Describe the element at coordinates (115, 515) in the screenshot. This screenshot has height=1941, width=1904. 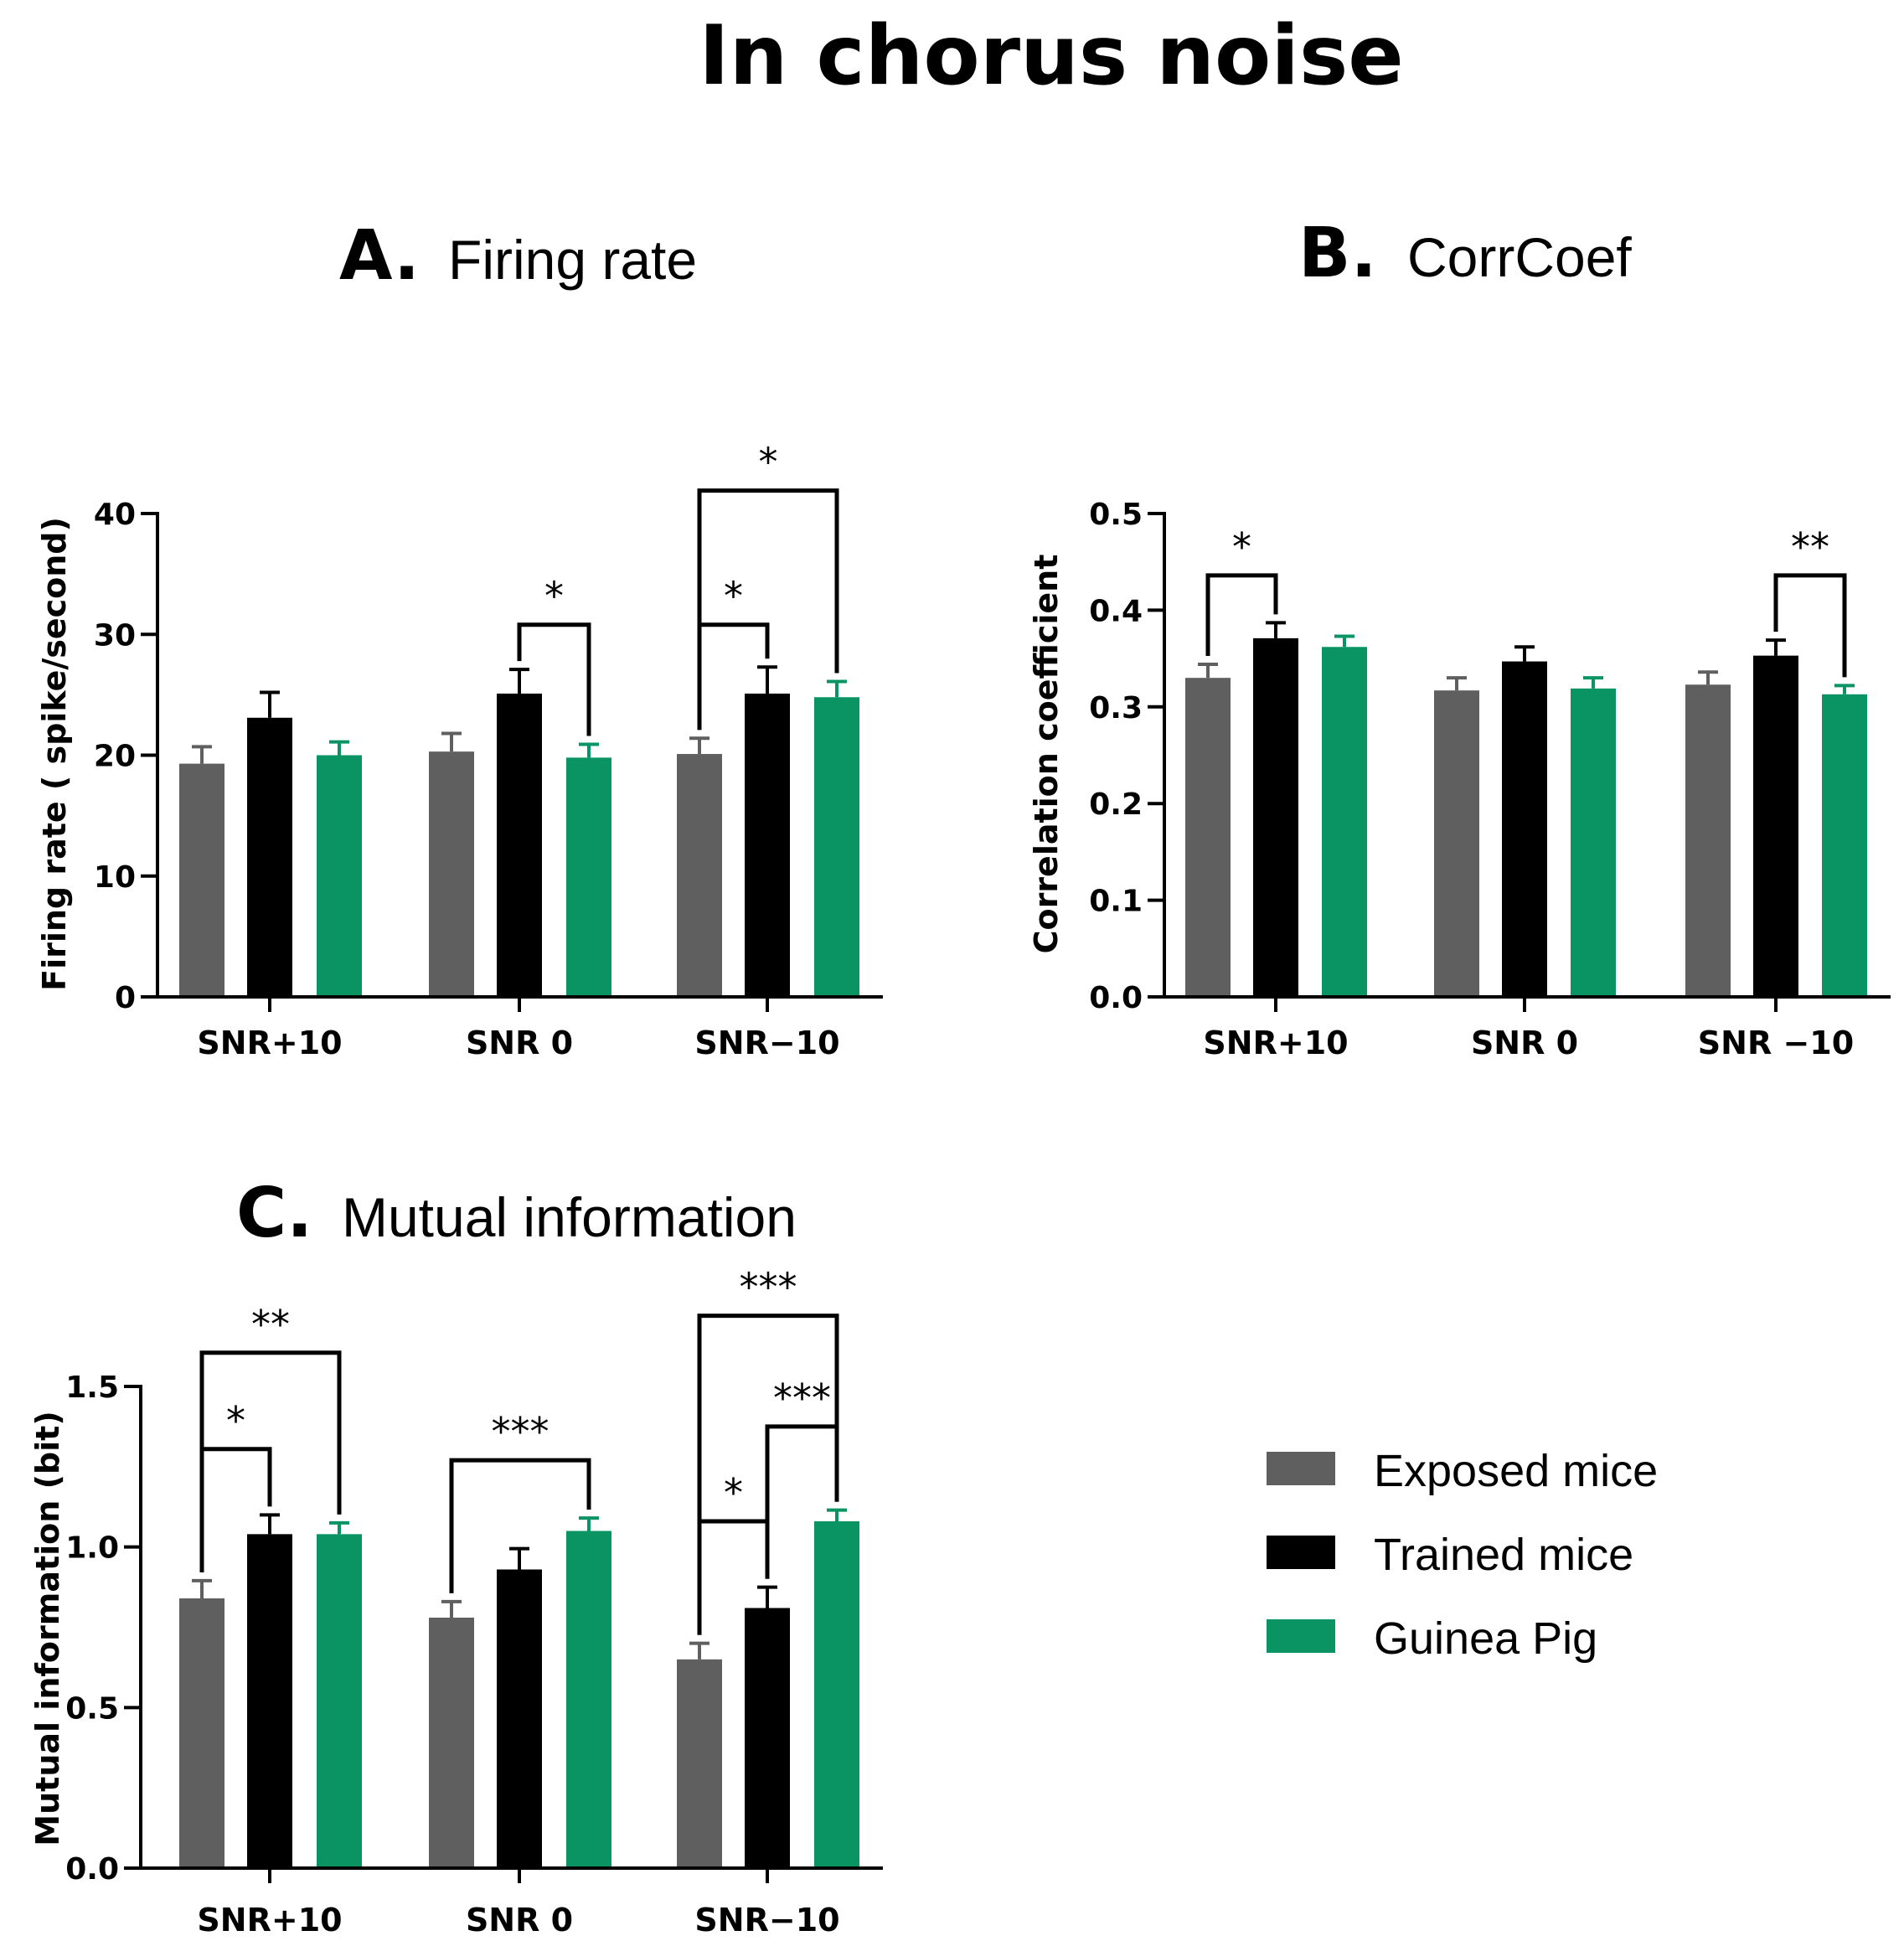
I see `panel-a-y-tick-label: 40` at that location.